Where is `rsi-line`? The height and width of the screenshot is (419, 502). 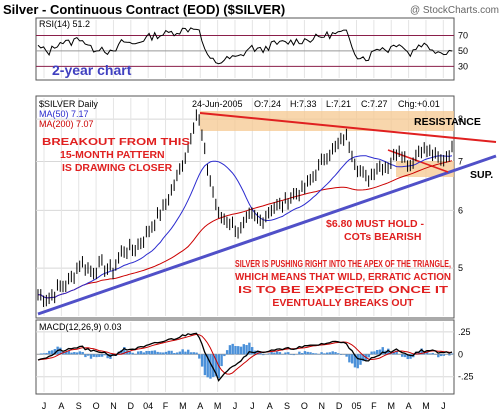 rsi-line is located at coordinates (245, 46).